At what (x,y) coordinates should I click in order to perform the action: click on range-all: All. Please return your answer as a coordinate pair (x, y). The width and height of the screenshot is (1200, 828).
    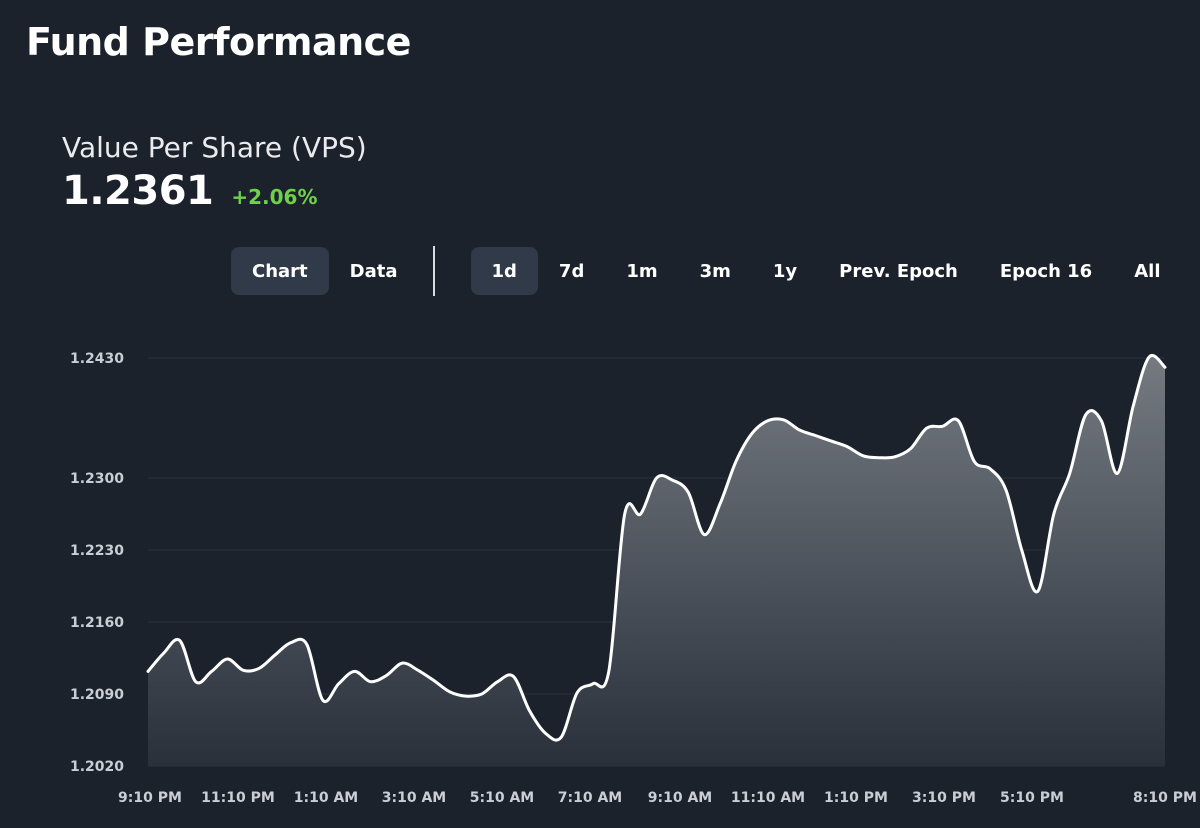
    Looking at the image, I should click on (1147, 271).